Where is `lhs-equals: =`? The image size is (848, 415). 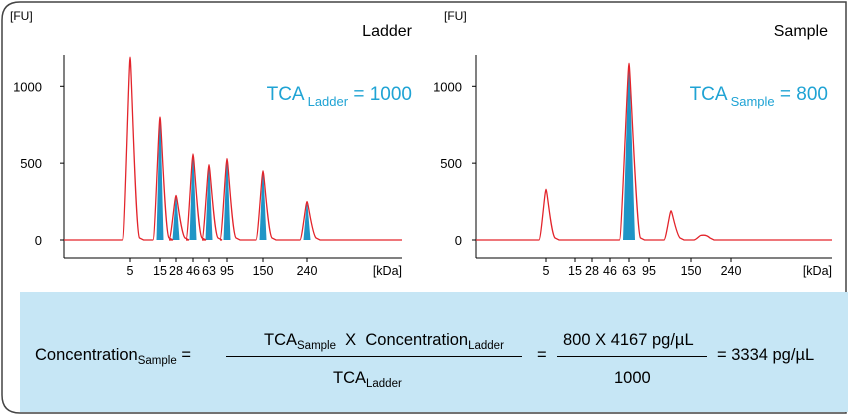
lhs-equals: = is located at coordinates (186, 355).